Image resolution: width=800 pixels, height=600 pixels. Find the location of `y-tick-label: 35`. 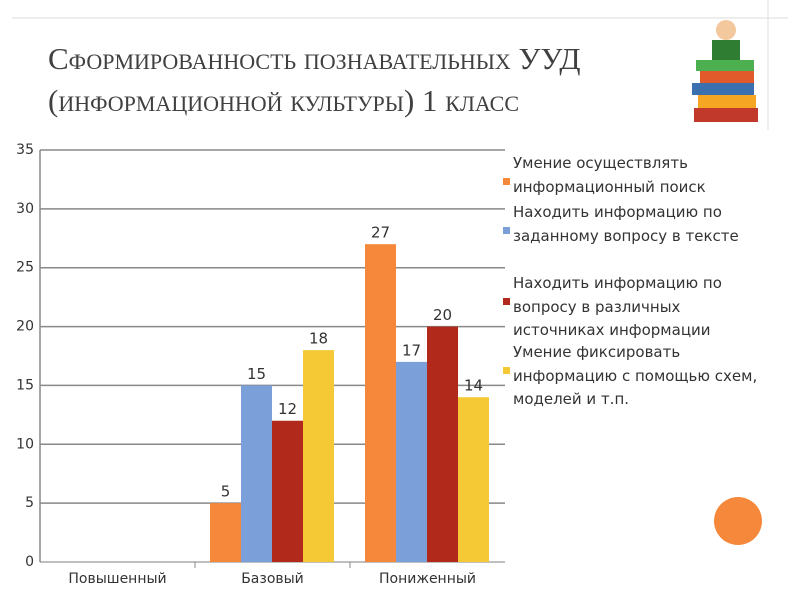

y-tick-label: 35 is located at coordinates (25, 150).